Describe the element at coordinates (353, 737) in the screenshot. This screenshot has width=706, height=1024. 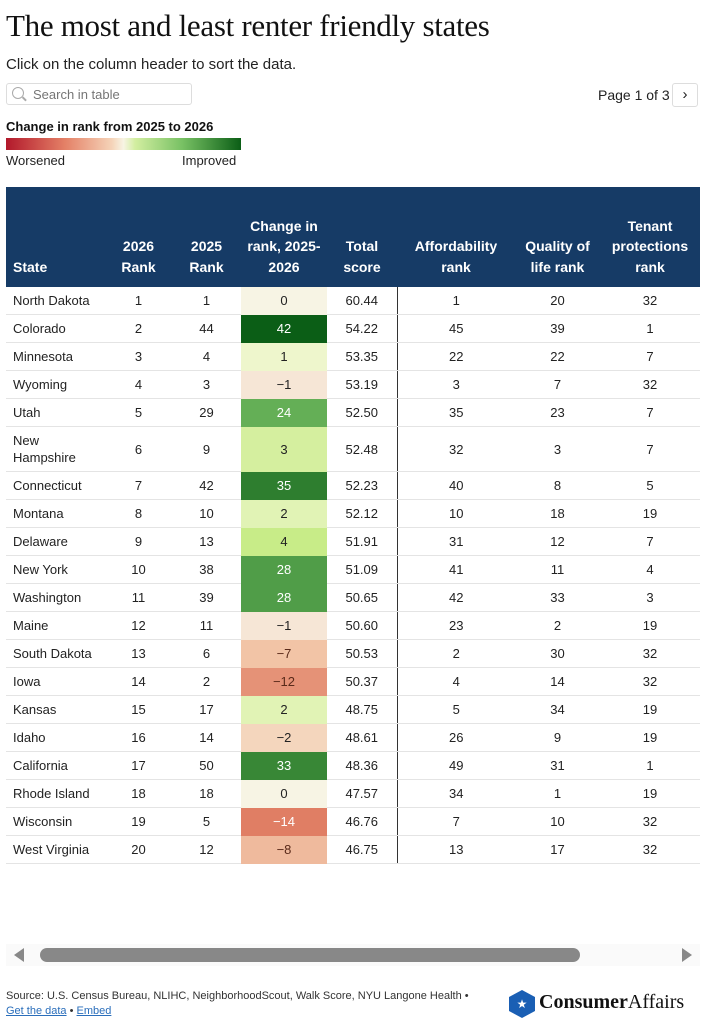
I see `table-row: Idaho 16 14 −2 48.61 26 9 19` at that location.